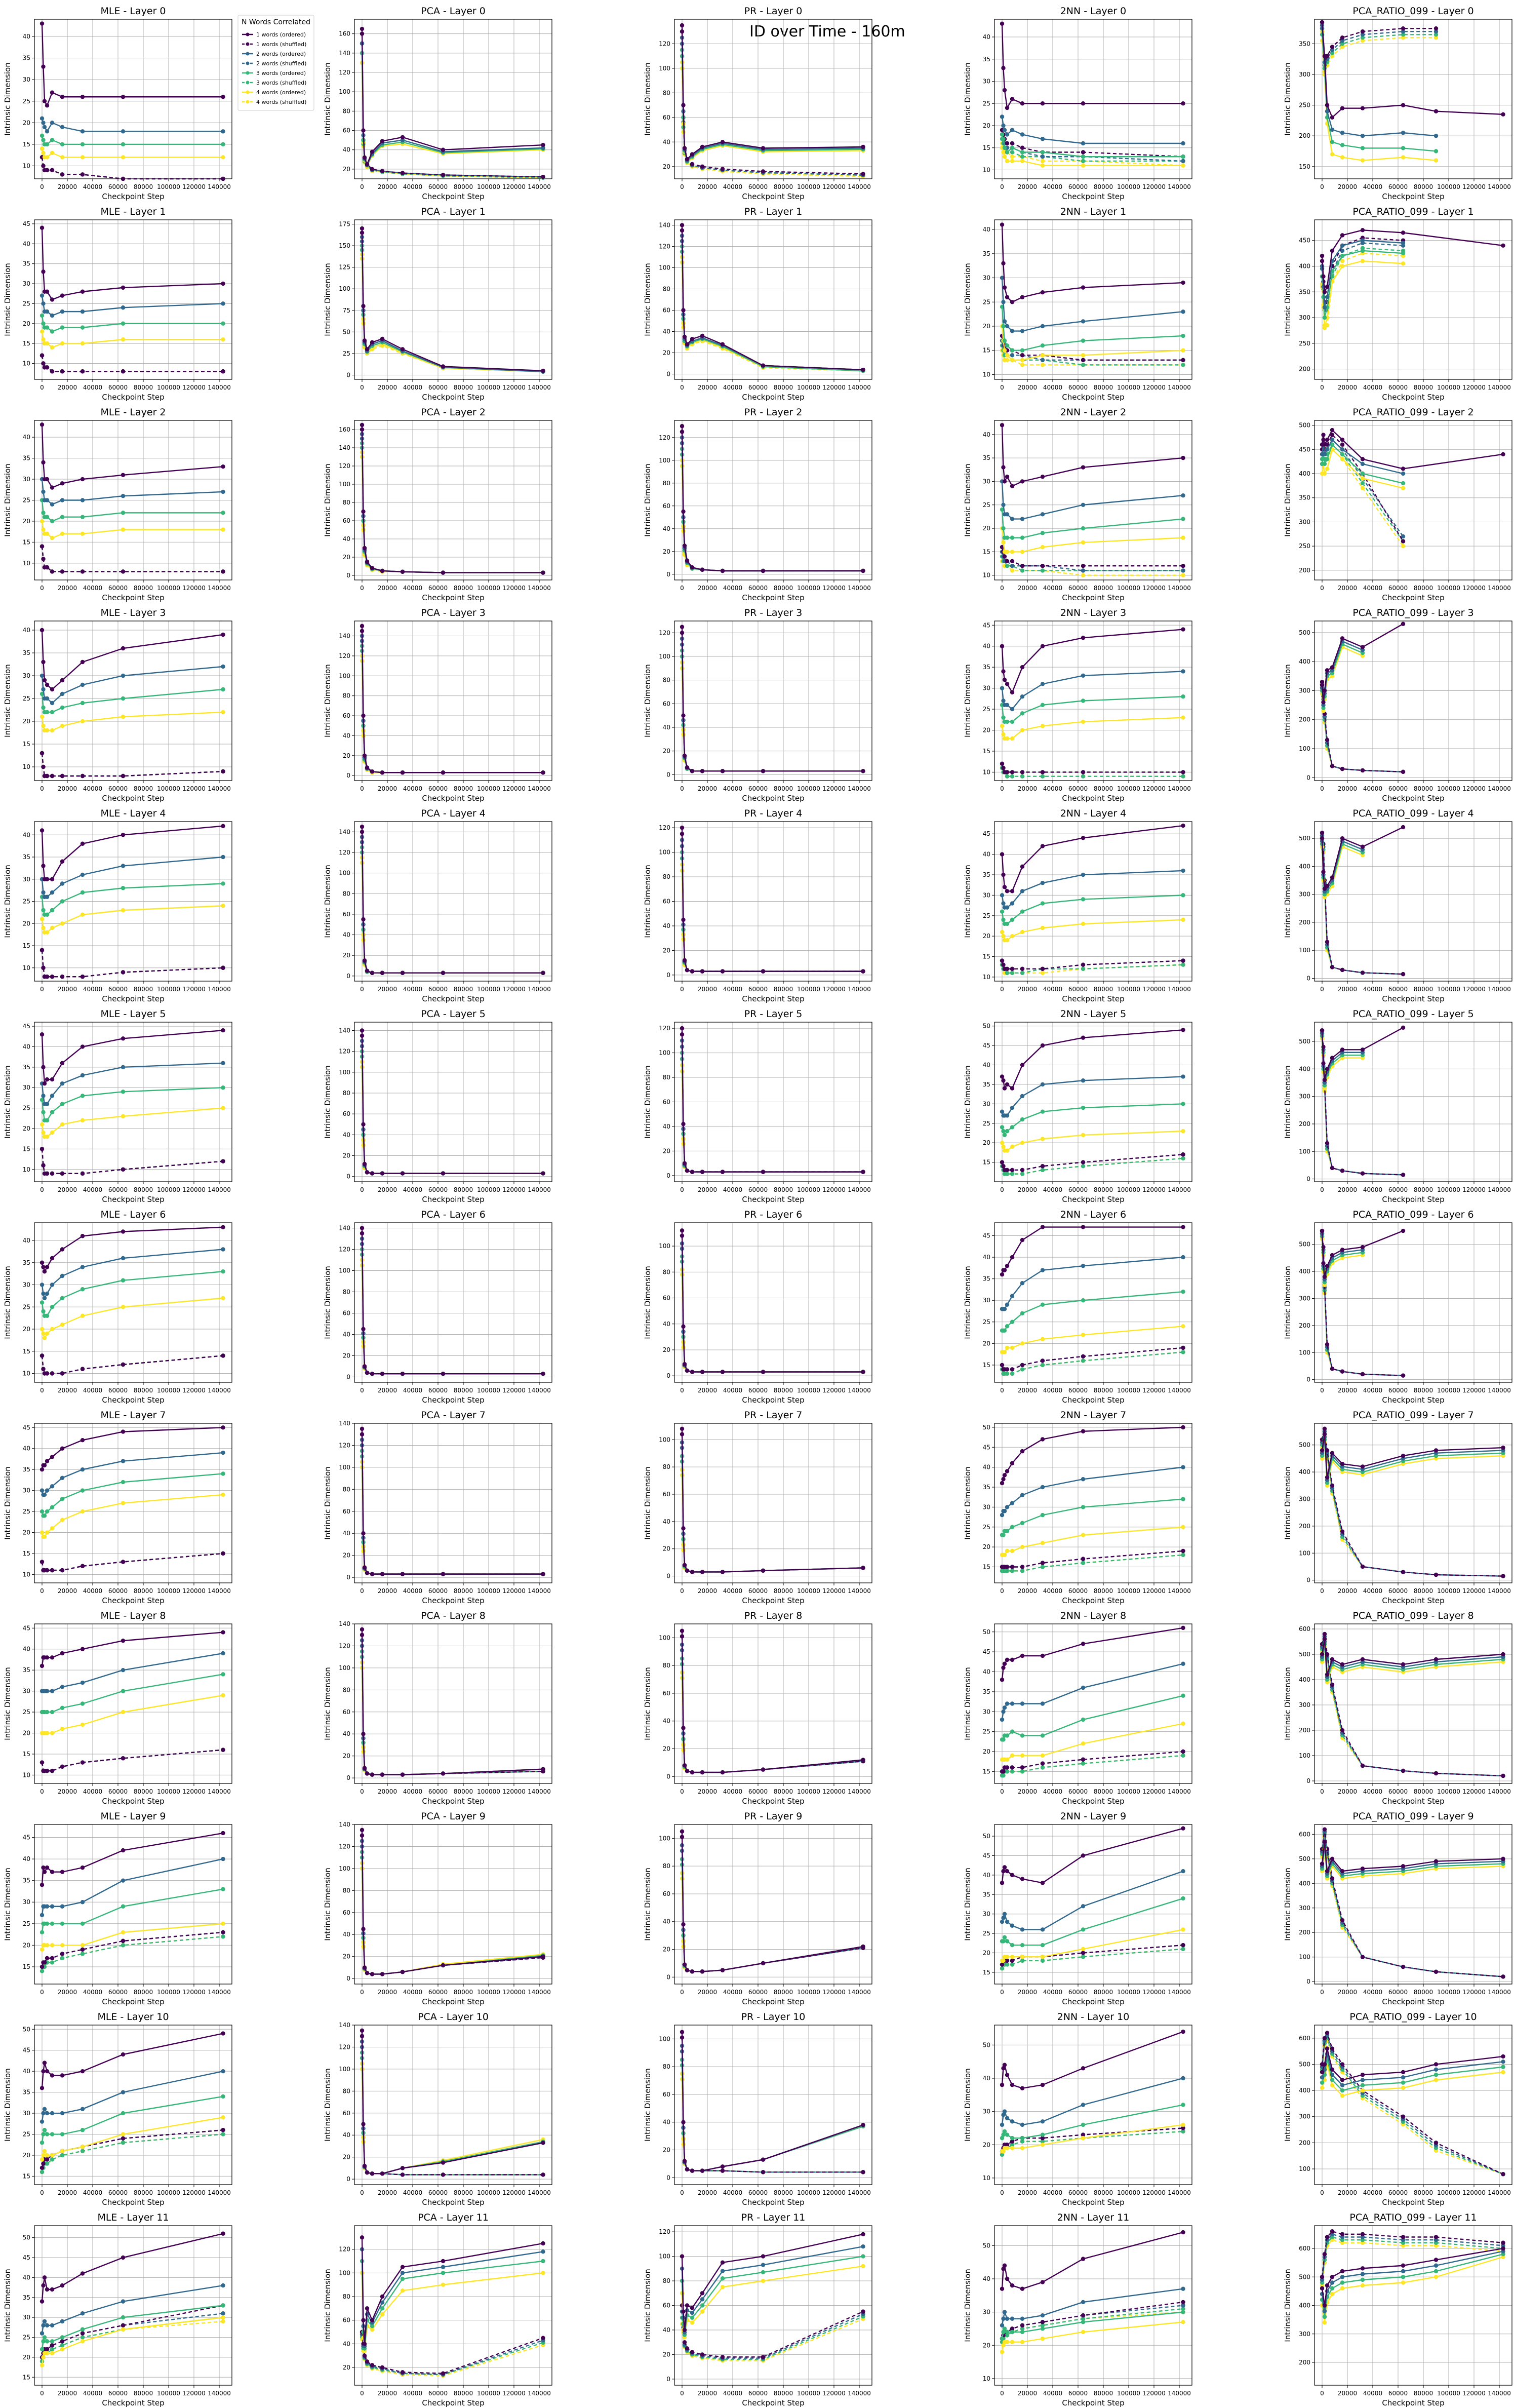  What do you see at coordinates (1093, 11) in the screenshot?
I see `panel-title: 2NN - Layer 0` at bounding box center [1093, 11].